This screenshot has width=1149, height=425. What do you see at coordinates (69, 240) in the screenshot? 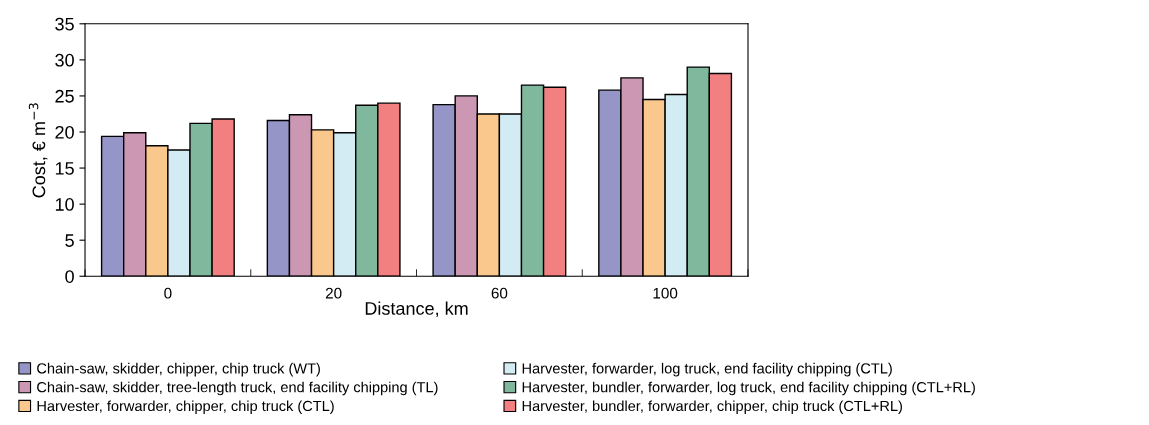
I see `y-tick-label: 5` at bounding box center [69, 240].